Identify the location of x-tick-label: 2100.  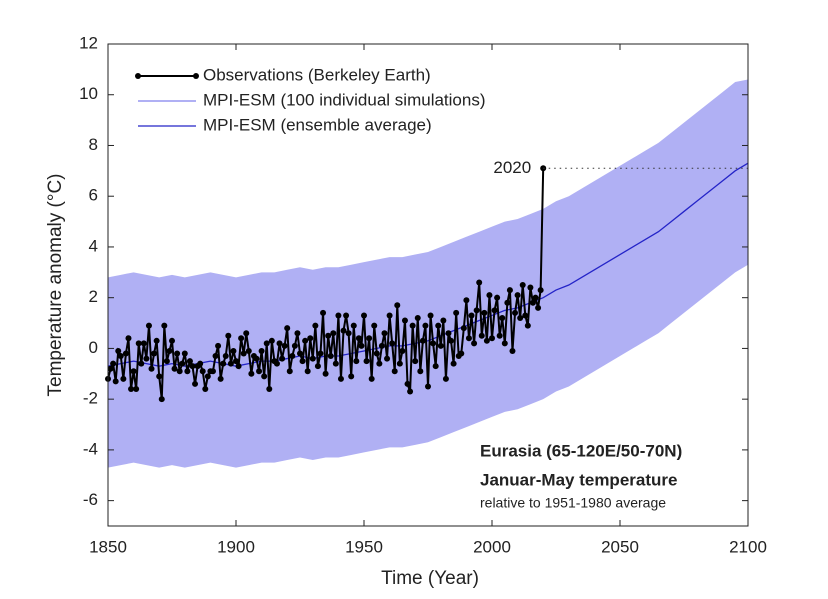
(748, 546).